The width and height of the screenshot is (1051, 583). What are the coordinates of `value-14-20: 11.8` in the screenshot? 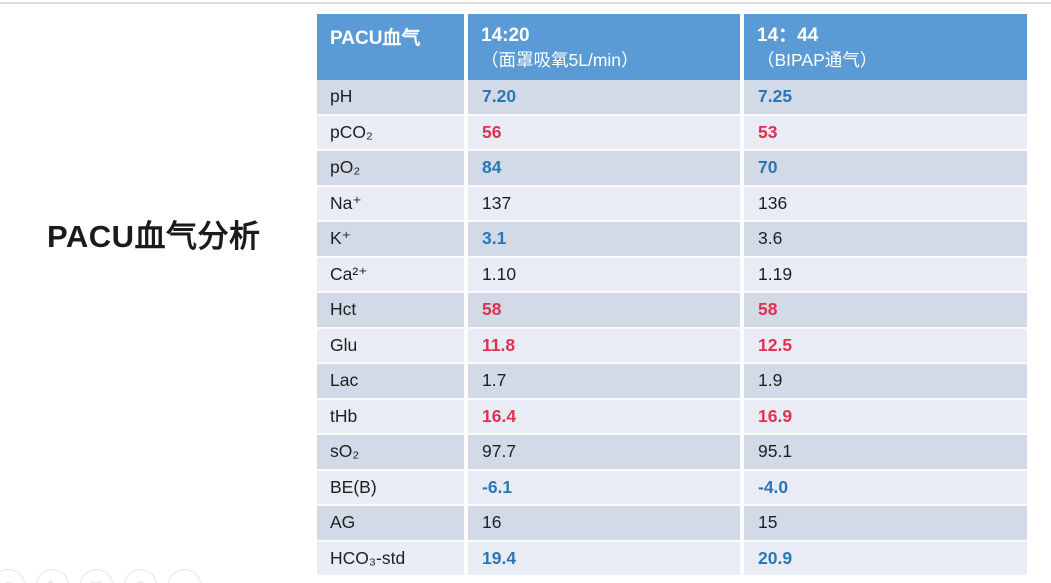 It's located at (606, 345).